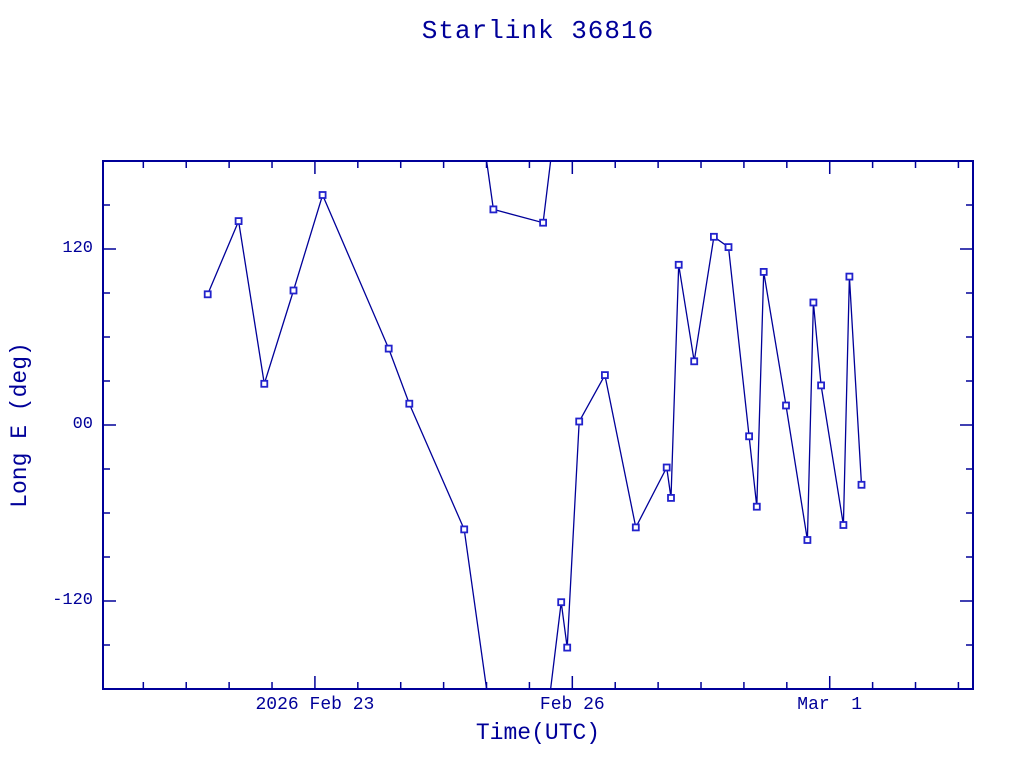 The image size is (1024, 768). Describe the element at coordinates (77, 248) in the screenshot. I see `y-tick-label-120: 120` at that location.